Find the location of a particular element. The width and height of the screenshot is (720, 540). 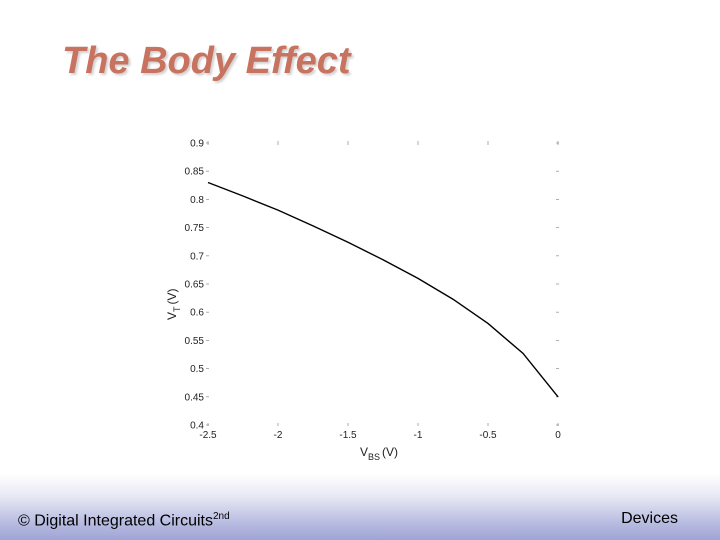

edition-label: 2nd is located at coordinates (221, 516).